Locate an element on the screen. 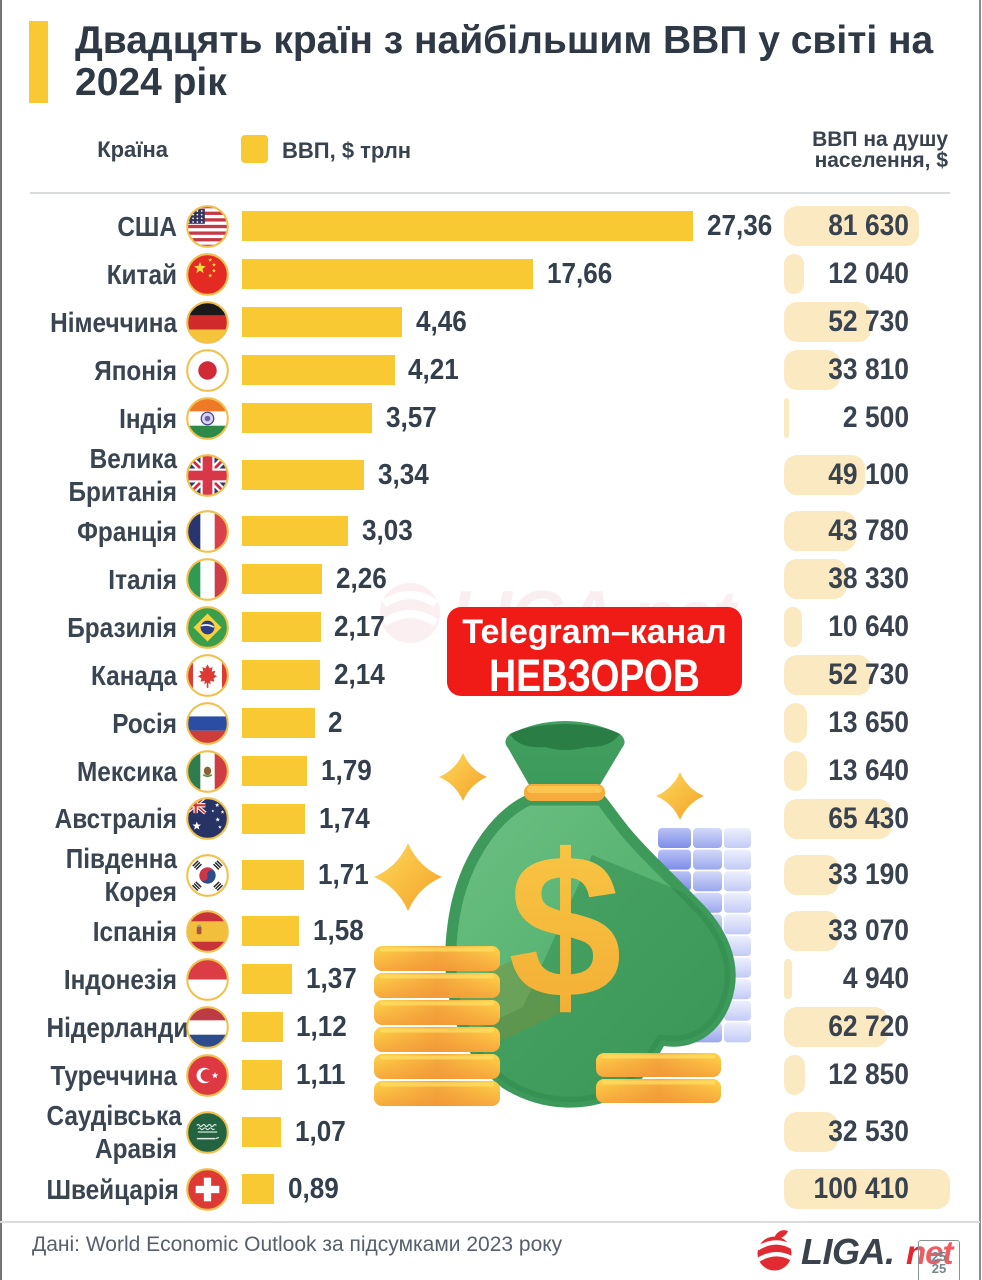 The image size is (982, 1280). svg-text: LIGA. is located at coordinates (848, 1251).